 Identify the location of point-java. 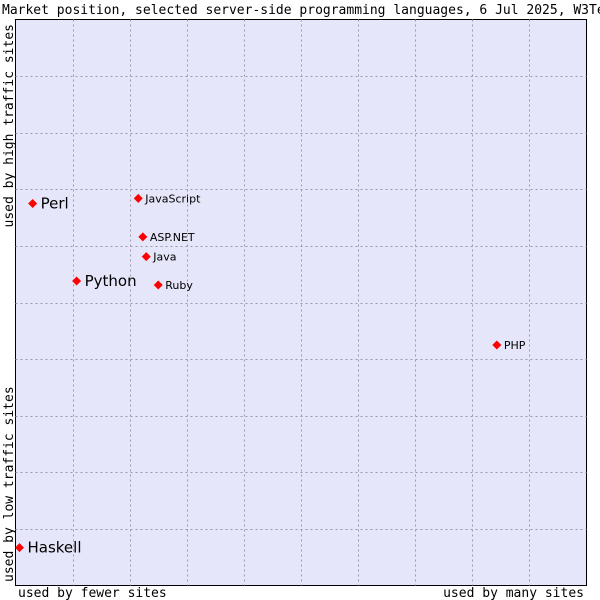
(146, 257).